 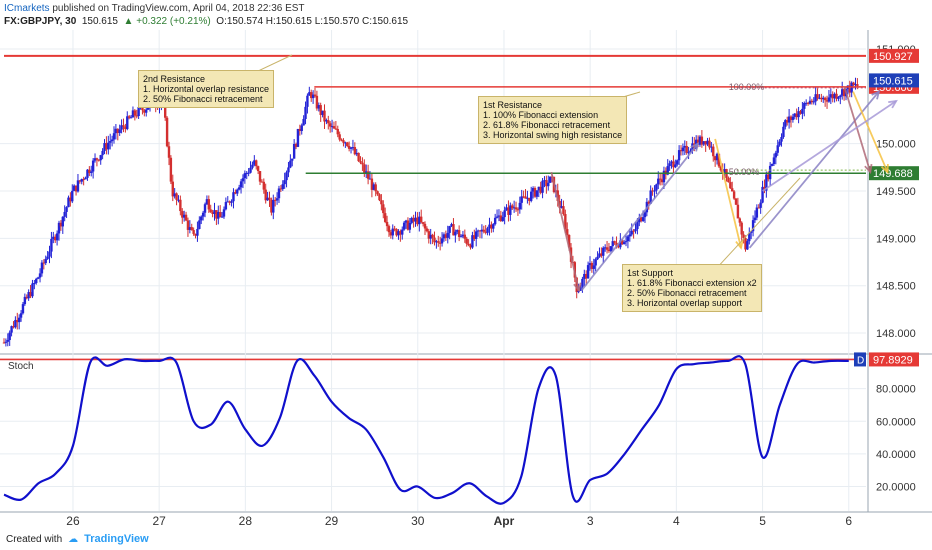 I want to click on tradingview-brand: TradingView, so click(x=116, y=539).